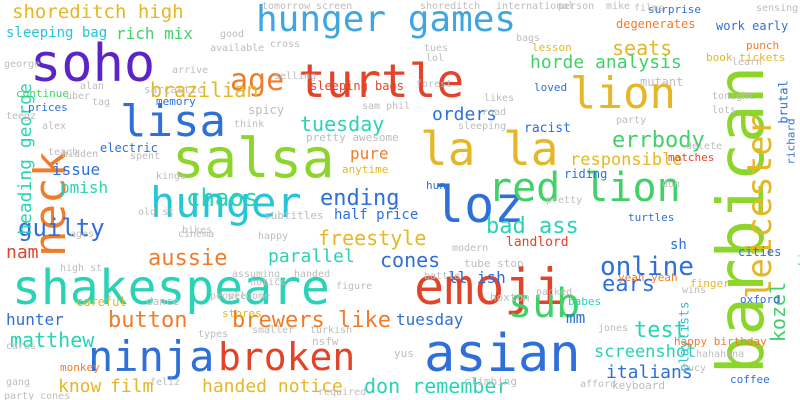  I want to click on cloud-word: tag, so click(101, 102).